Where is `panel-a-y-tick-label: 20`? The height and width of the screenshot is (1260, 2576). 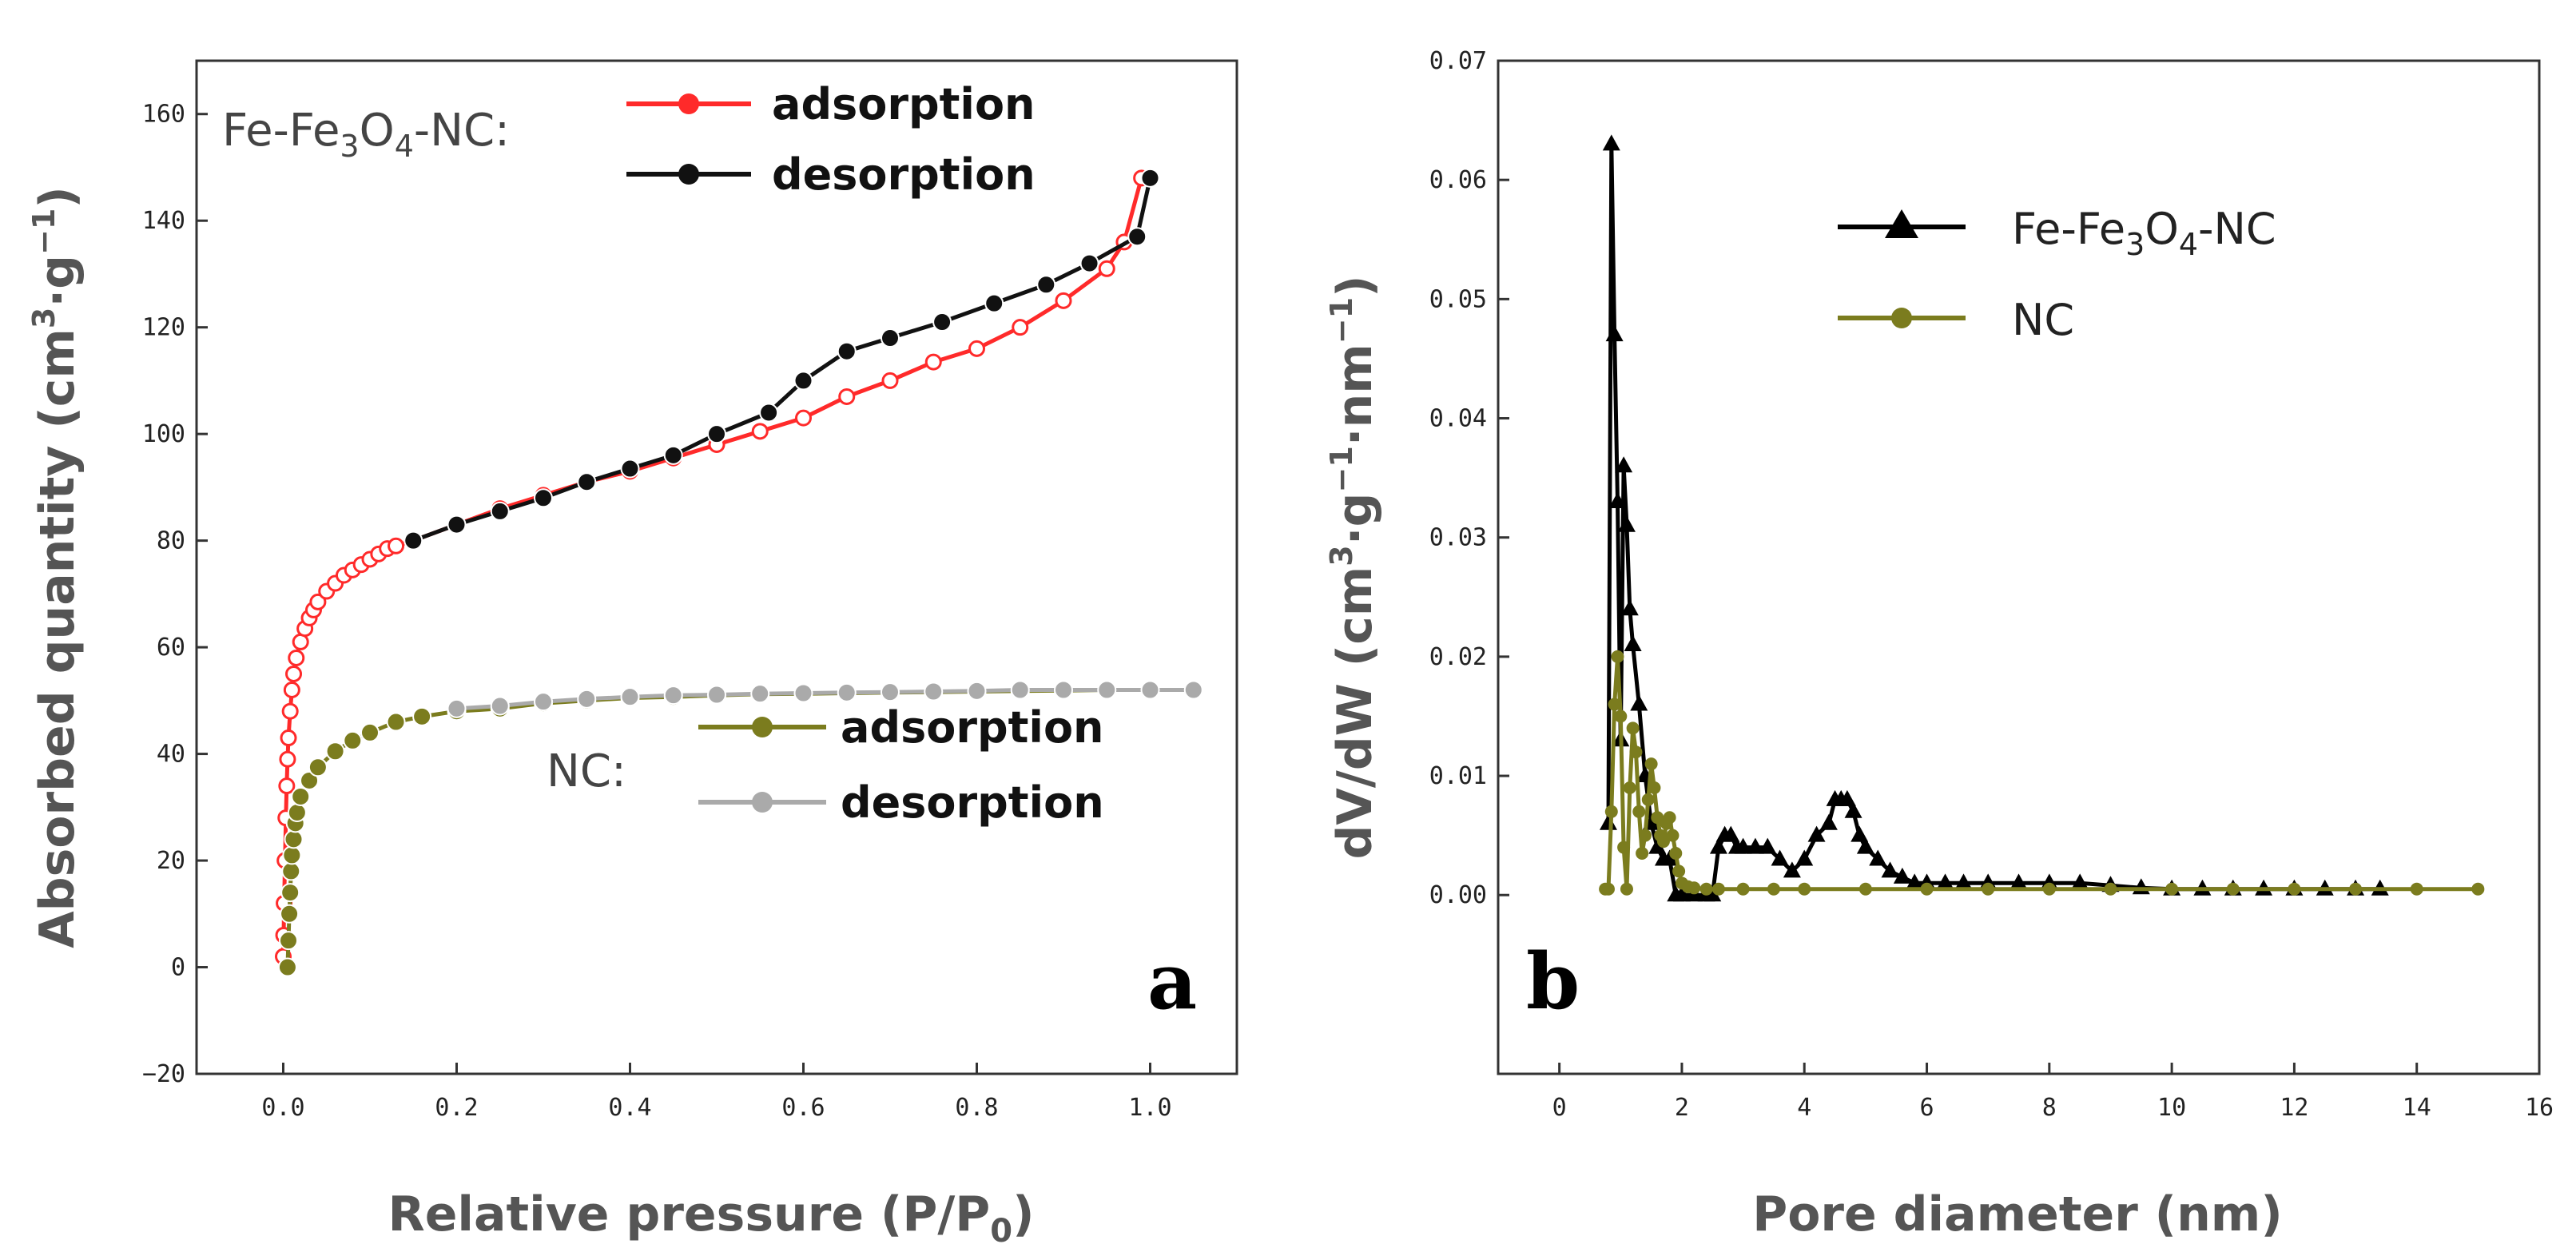
panel-a-y-tick-label: 20 is located at coordinates (171, 861).